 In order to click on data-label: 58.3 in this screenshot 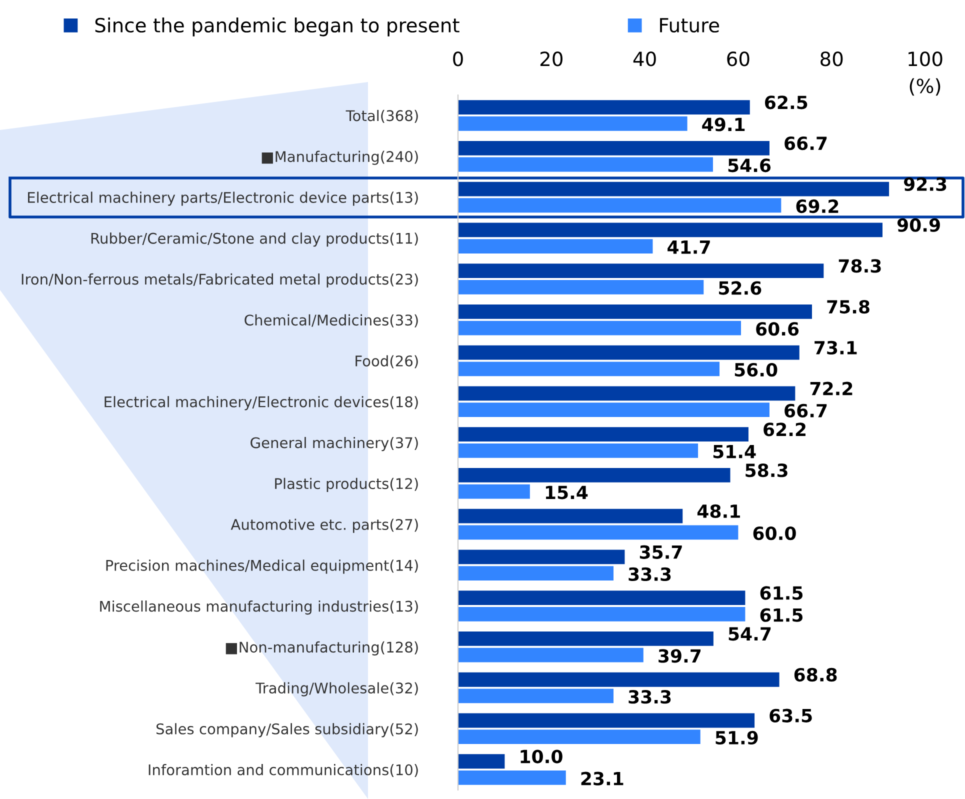, I will do `click(767, 471)`.